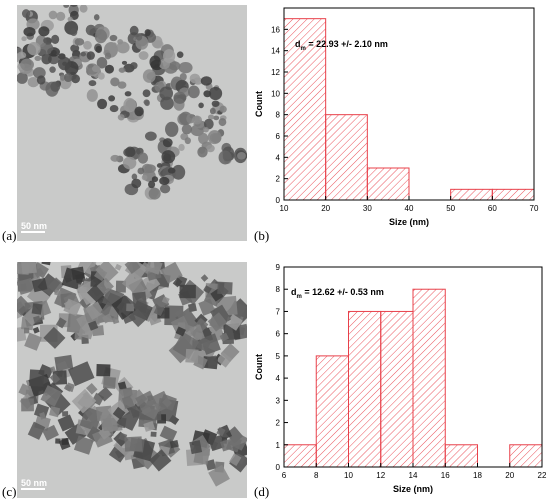 Image resolution: width=550 pixels, height=503 pixels. Describe the element at coordinates (262, 491) in the screenshot. I see `panel-label-d: (d)` at that location.